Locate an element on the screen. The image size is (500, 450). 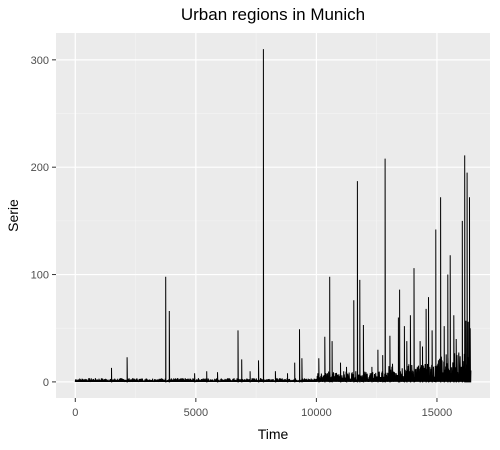
x-tick-label: 15000 is located at coordinates (437, 413).